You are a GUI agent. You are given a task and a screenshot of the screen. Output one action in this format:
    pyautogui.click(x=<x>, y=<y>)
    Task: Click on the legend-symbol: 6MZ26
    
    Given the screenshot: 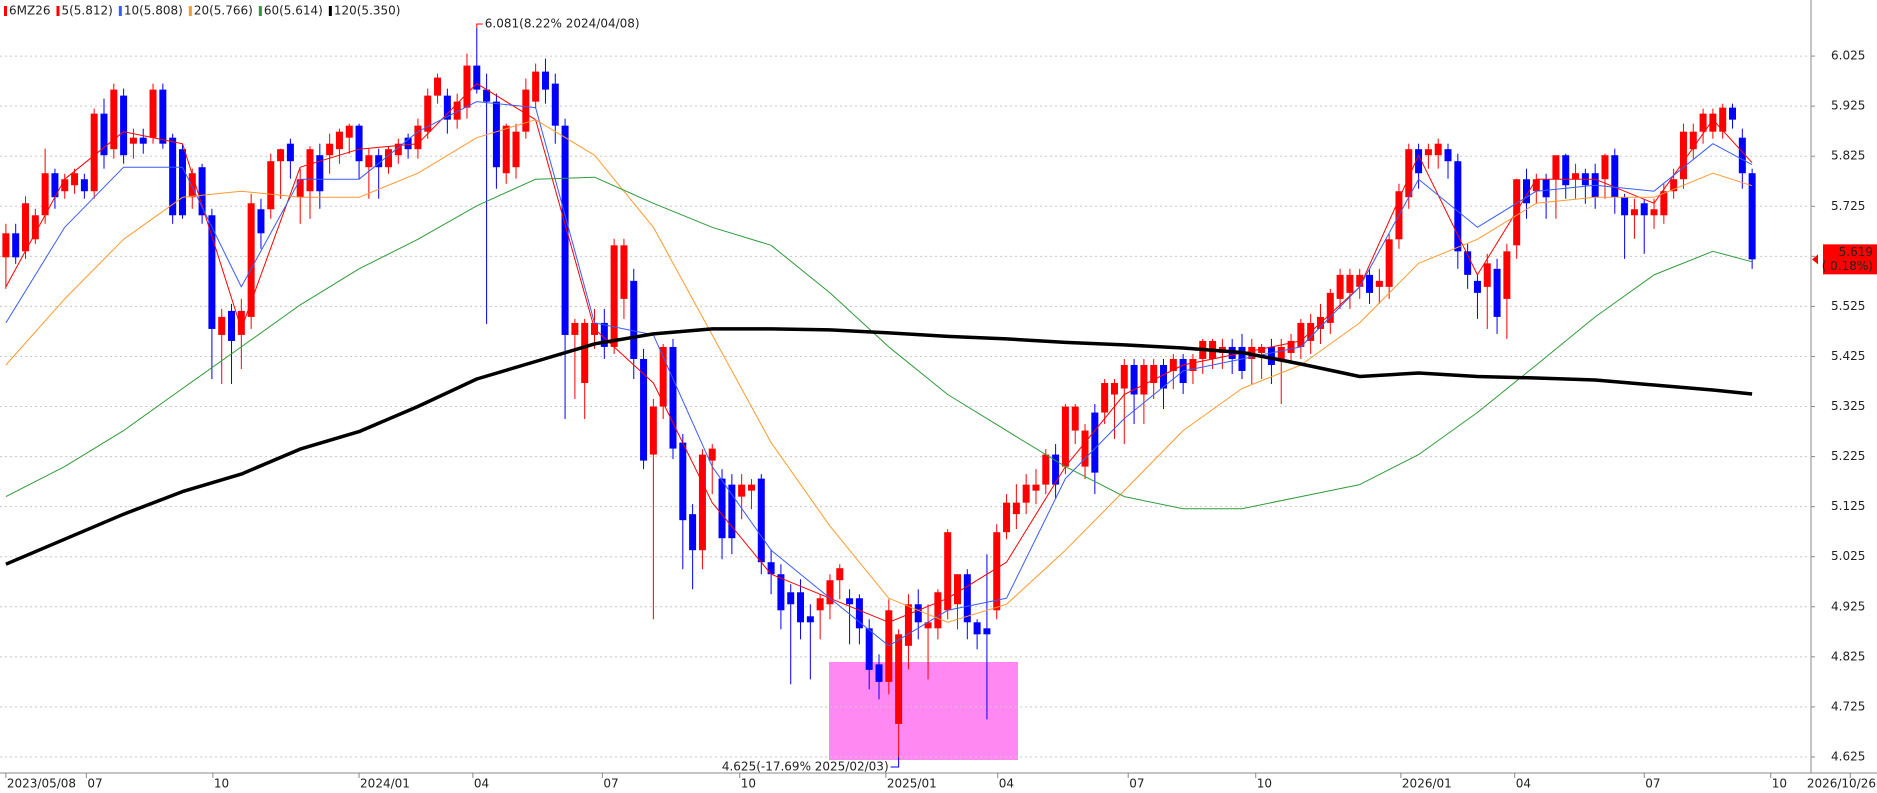 What is the action you would take?
    pyautogui.click(x=29, y=11)
    